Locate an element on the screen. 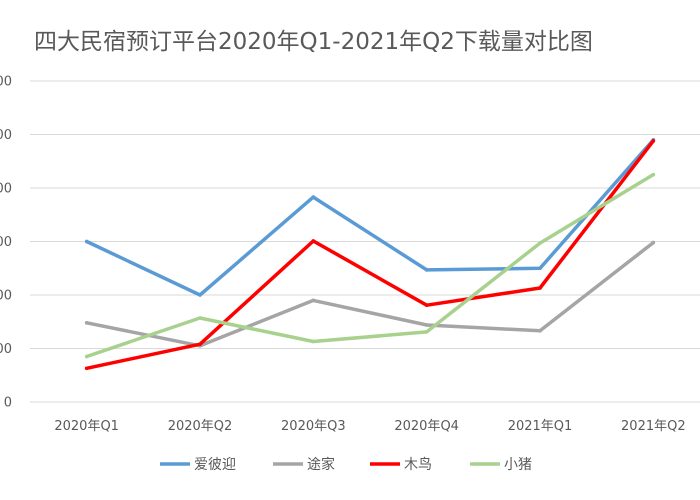 Image resolution: width=700 pixels, height=500 pixels. legend-label: 爱彼迎 is located at coordinates (215, 465).